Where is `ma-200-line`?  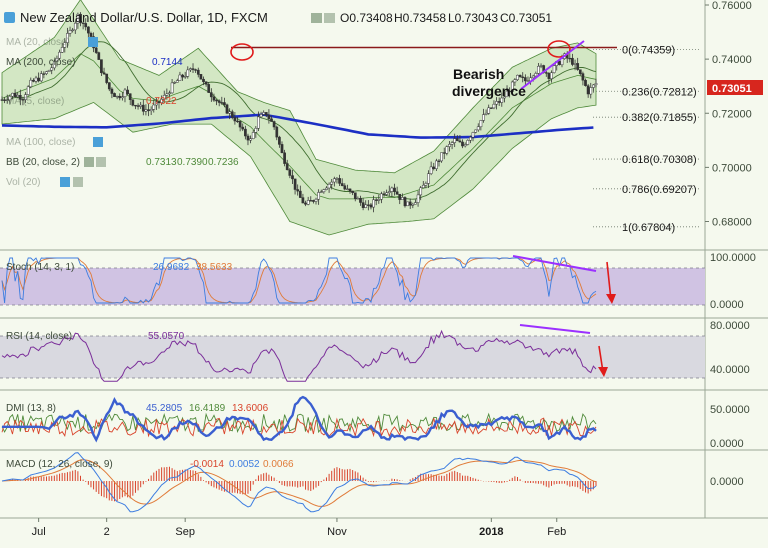
ma-200-line is located at coordinates (297, 126).